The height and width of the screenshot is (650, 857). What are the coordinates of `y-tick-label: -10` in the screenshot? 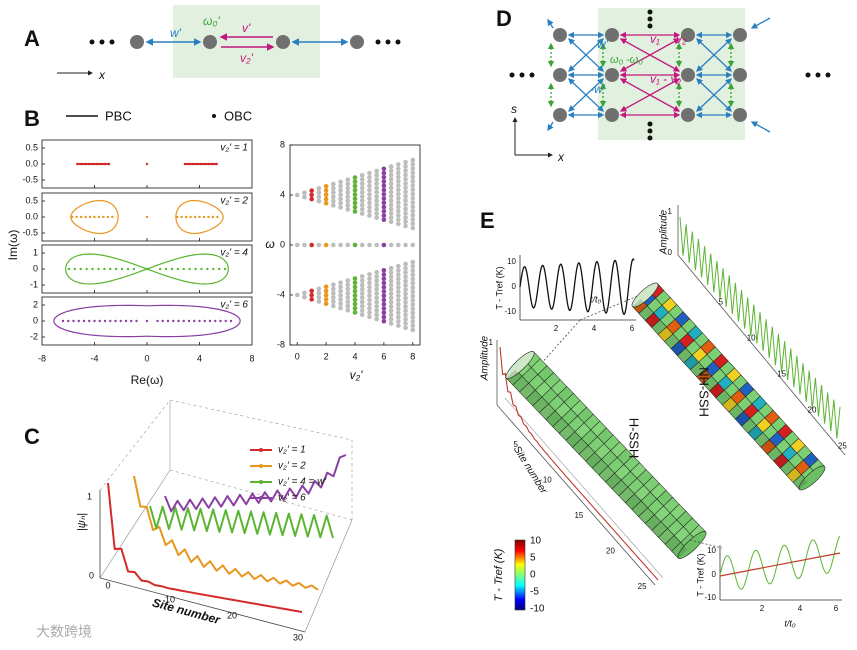 It's located at (510, 311).